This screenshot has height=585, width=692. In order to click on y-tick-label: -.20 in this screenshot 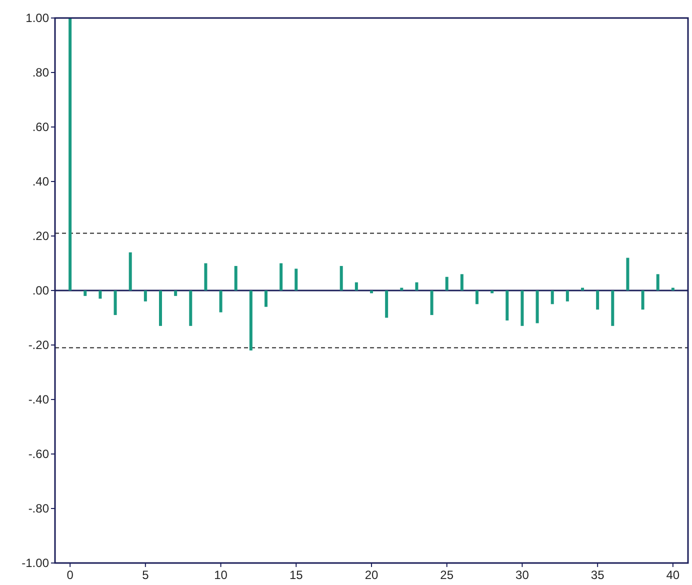, I will do `click(39, 345)`.